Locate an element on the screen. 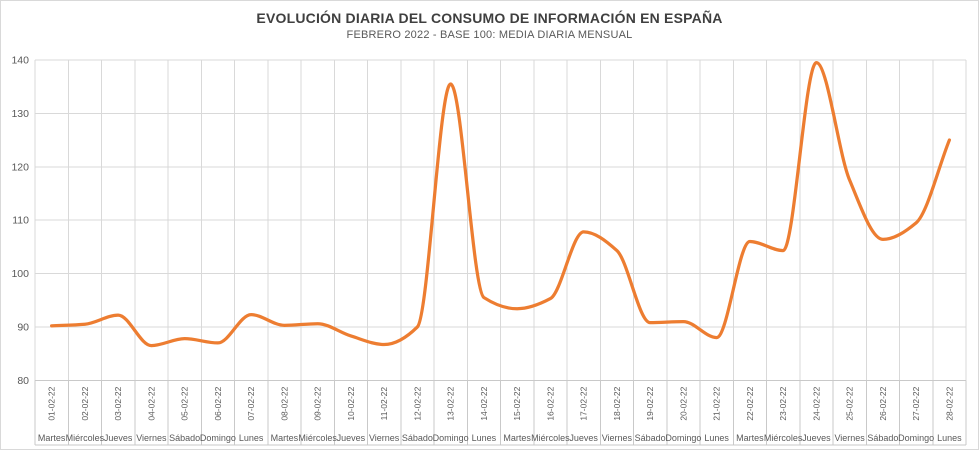 The width and height of the screenshot is (979, 450). y-axis-labels: 80 90 100 110 120 130 140 is located at coordinates (20, 221).